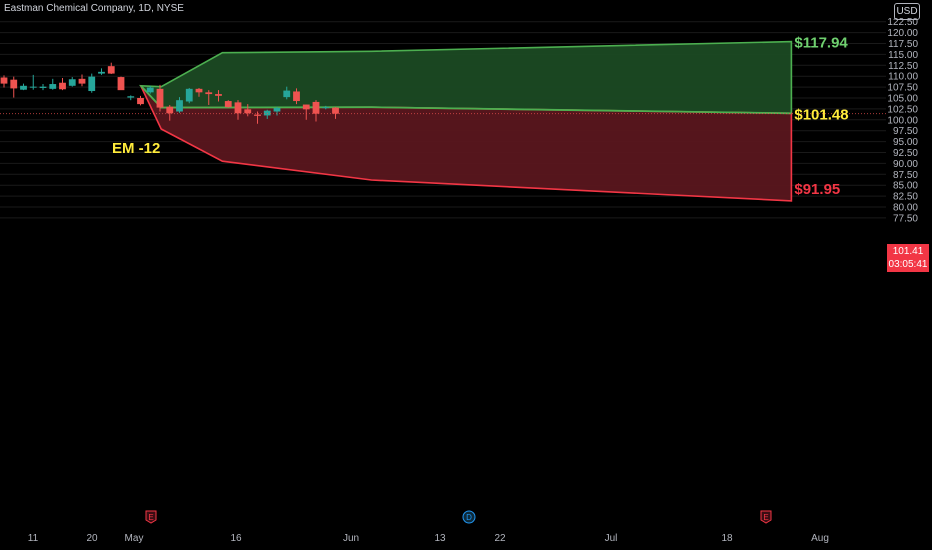 The height and width of the screenshot is (550, 932). Describe the element at coordinates (908, 251) in the screenshot. I see `last-price-value: 101.41` at that location.